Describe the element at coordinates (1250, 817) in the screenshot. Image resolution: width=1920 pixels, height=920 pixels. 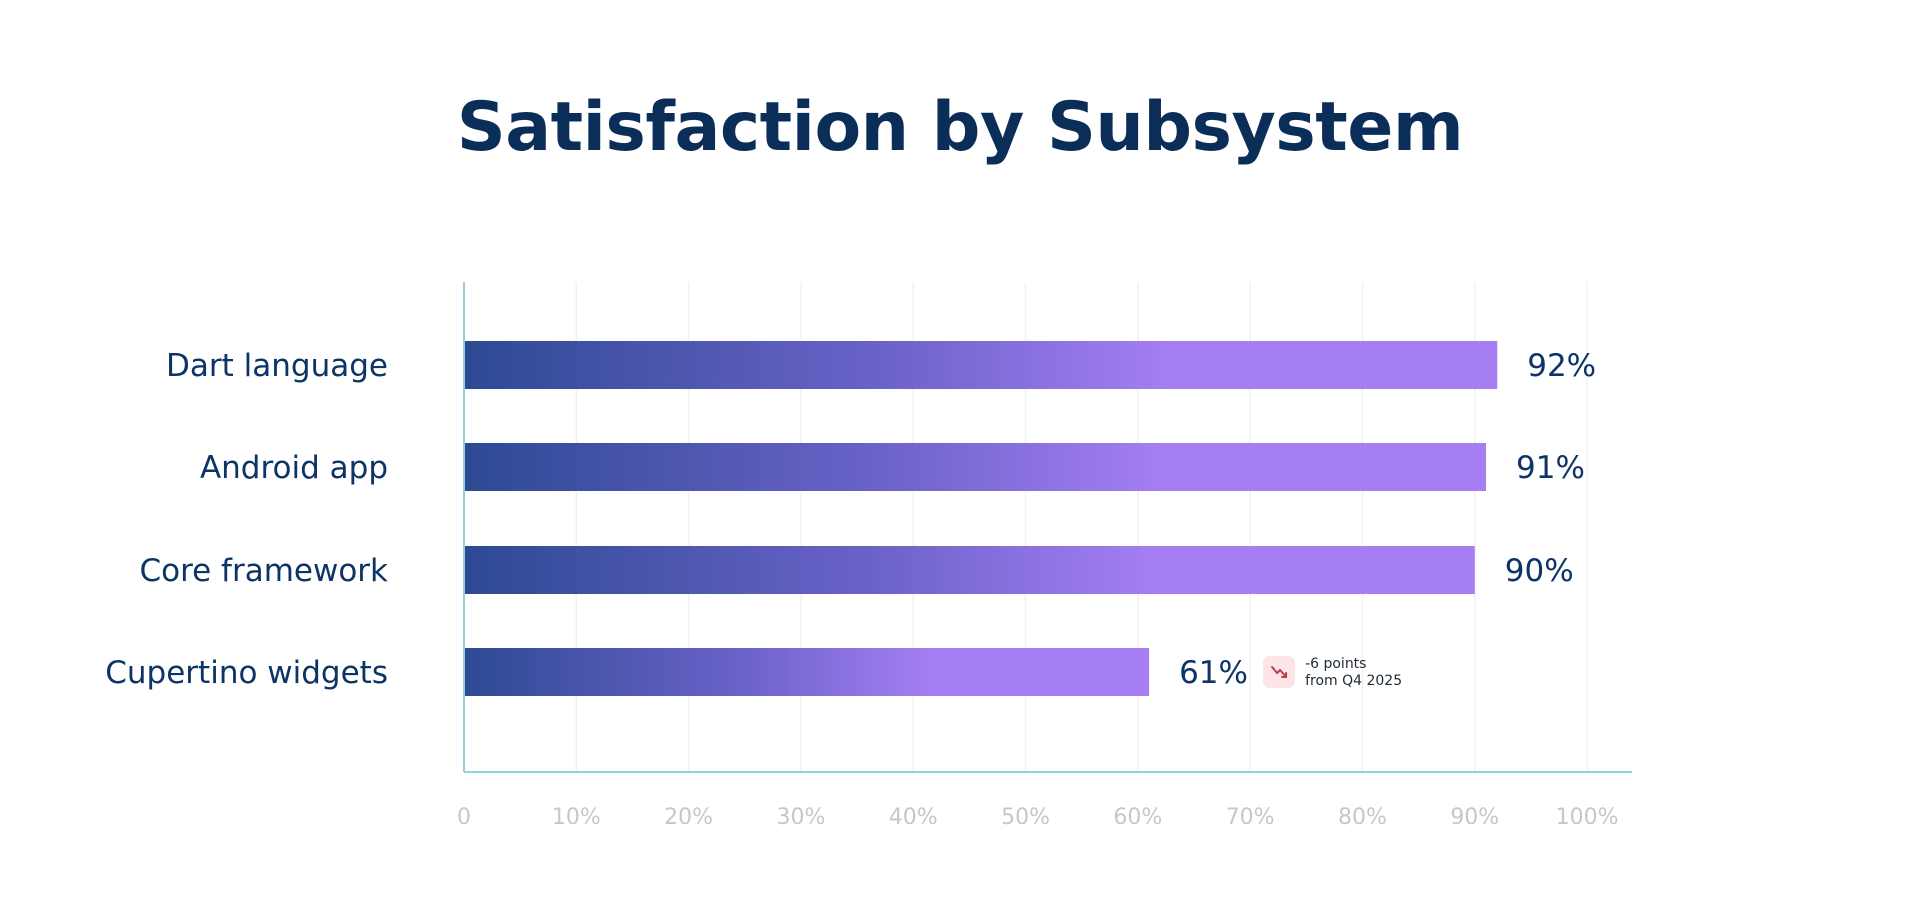
I see `x-tick-label: 70%` at that location.